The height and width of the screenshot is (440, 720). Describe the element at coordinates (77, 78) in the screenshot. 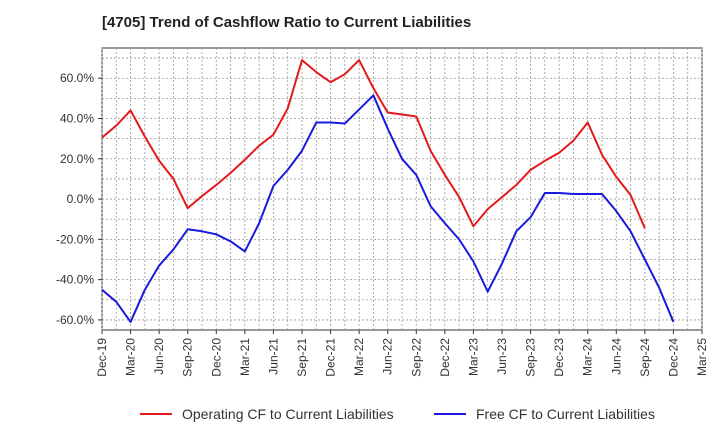

I see `y-tick-label: 60.0%` at that location.